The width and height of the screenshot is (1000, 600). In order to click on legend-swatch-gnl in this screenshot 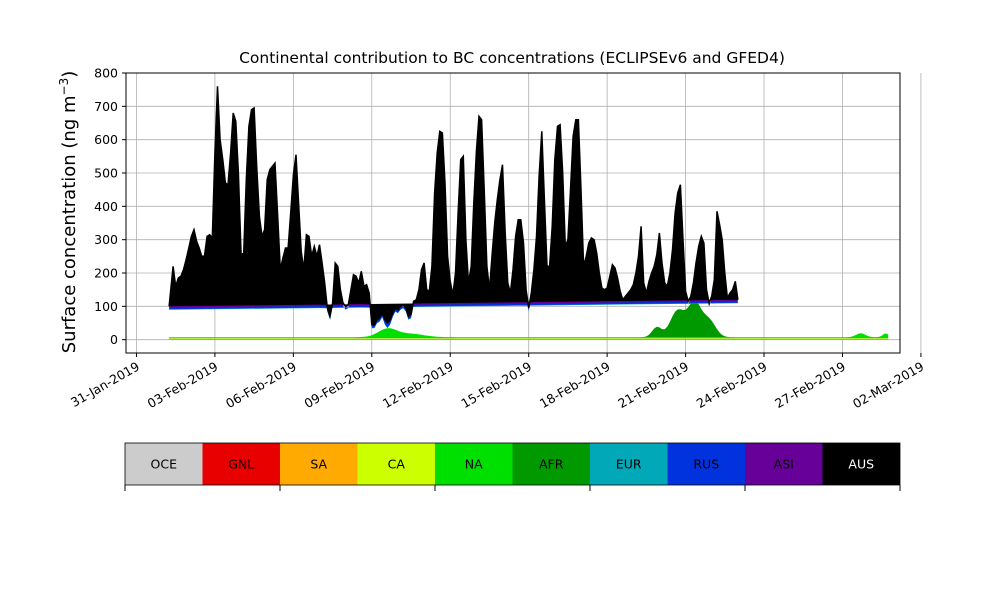, I will do `click(241, 464)`.